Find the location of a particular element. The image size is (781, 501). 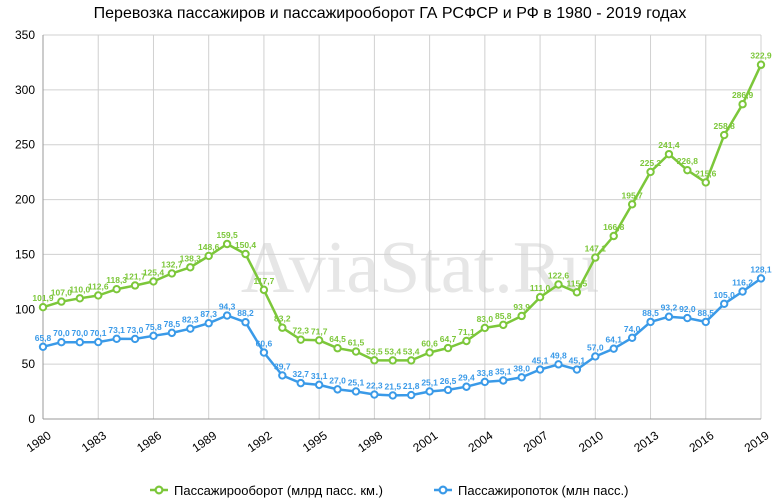

data-label: 78,5 is located at coordinates (172, 324).